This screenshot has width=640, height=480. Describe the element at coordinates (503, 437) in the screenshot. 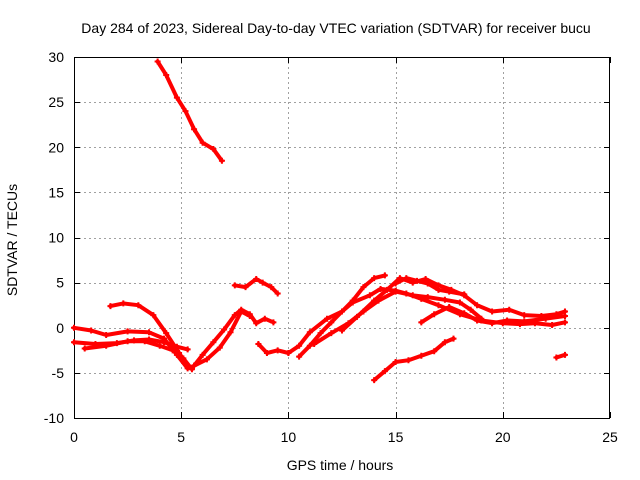

I see `x-tick-label: 20` at that location.